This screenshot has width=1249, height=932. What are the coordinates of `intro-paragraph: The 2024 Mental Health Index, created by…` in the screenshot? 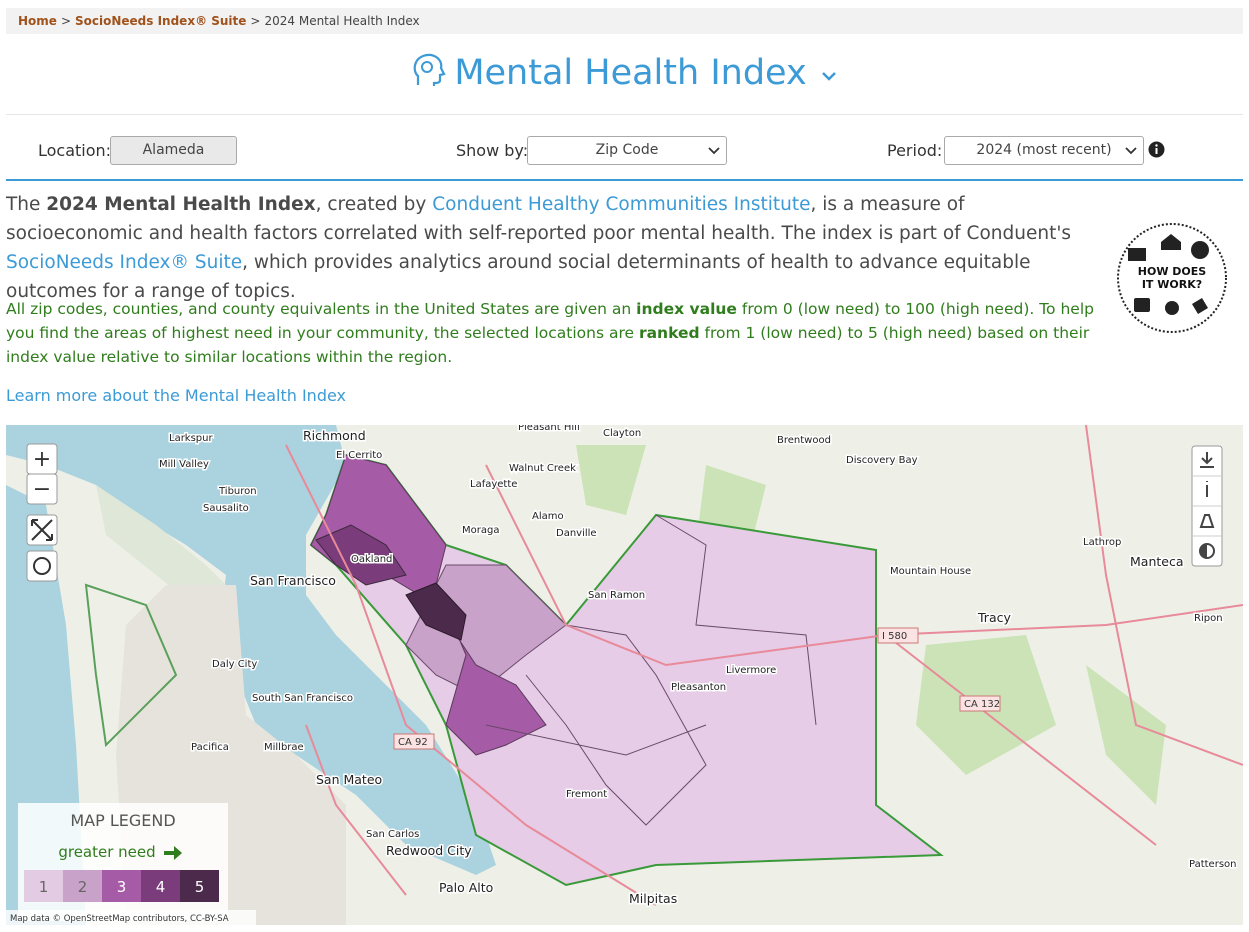 It's located at (551, 248).